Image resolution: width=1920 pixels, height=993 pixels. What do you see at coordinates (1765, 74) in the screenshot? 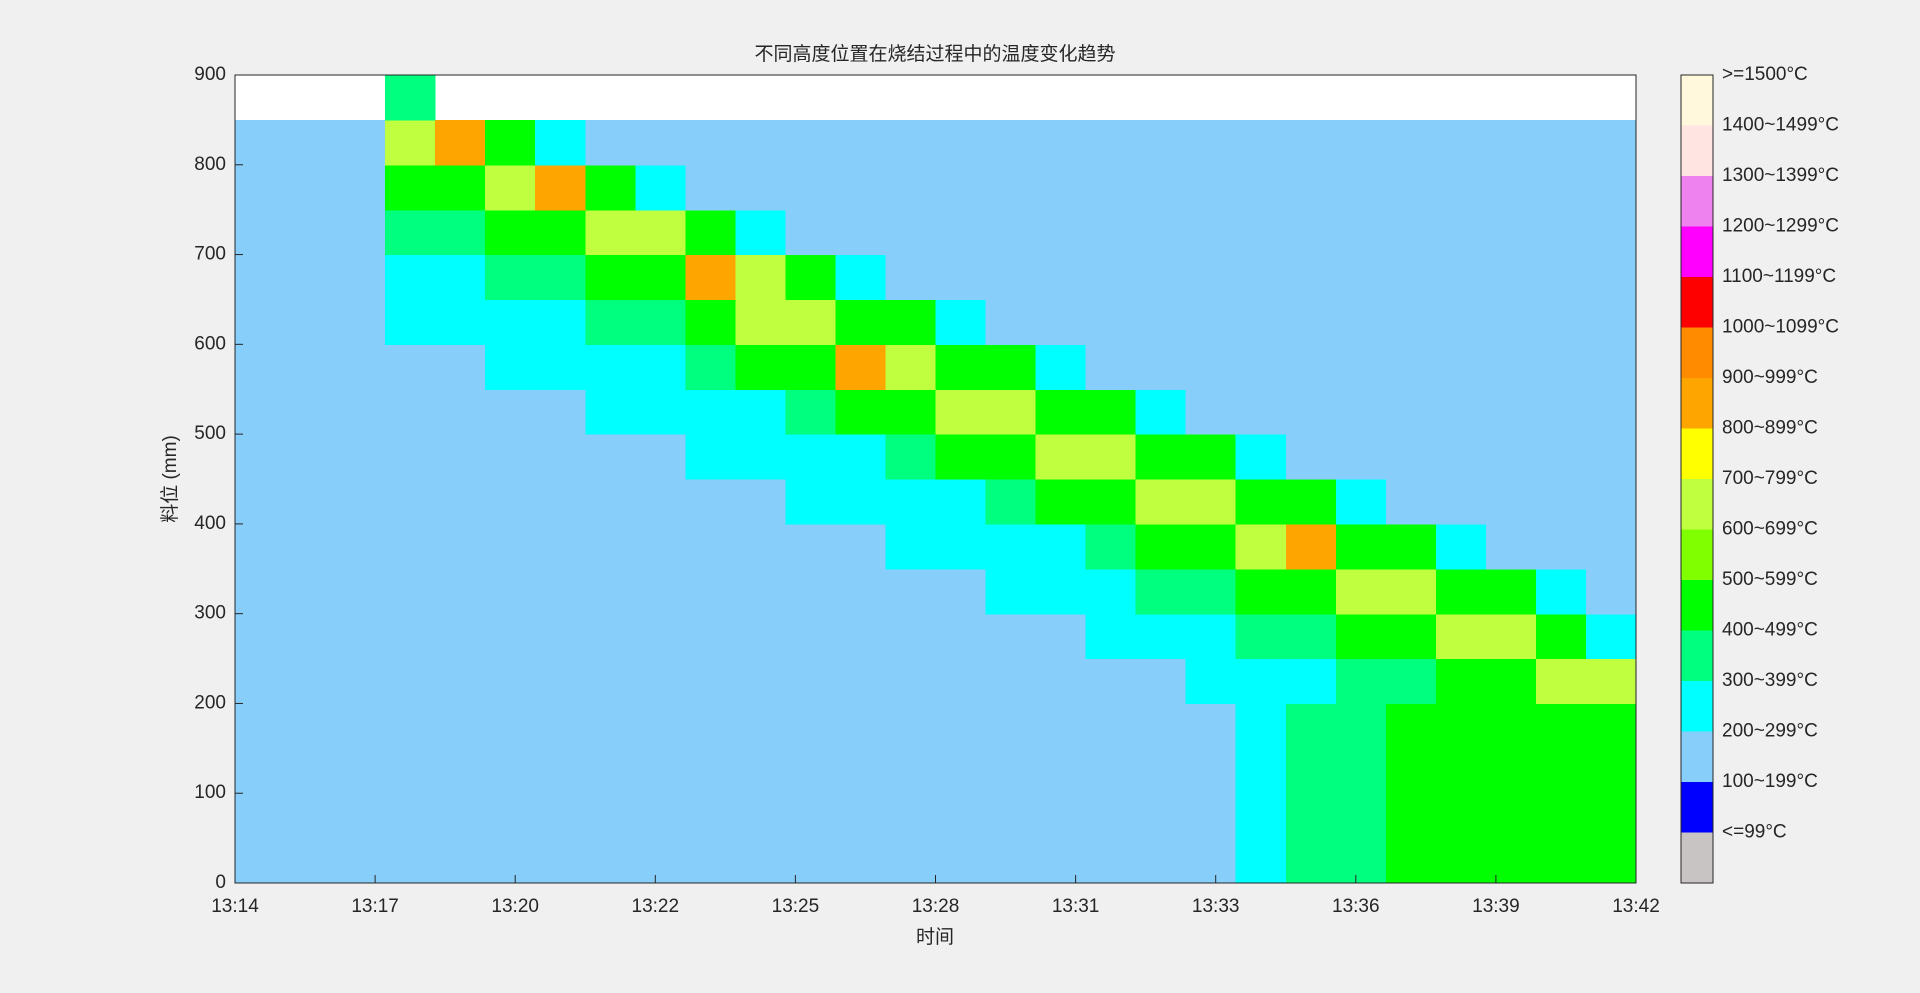
I see `colorbar-label: >=1500°C` at bounding box center [1765, 74].